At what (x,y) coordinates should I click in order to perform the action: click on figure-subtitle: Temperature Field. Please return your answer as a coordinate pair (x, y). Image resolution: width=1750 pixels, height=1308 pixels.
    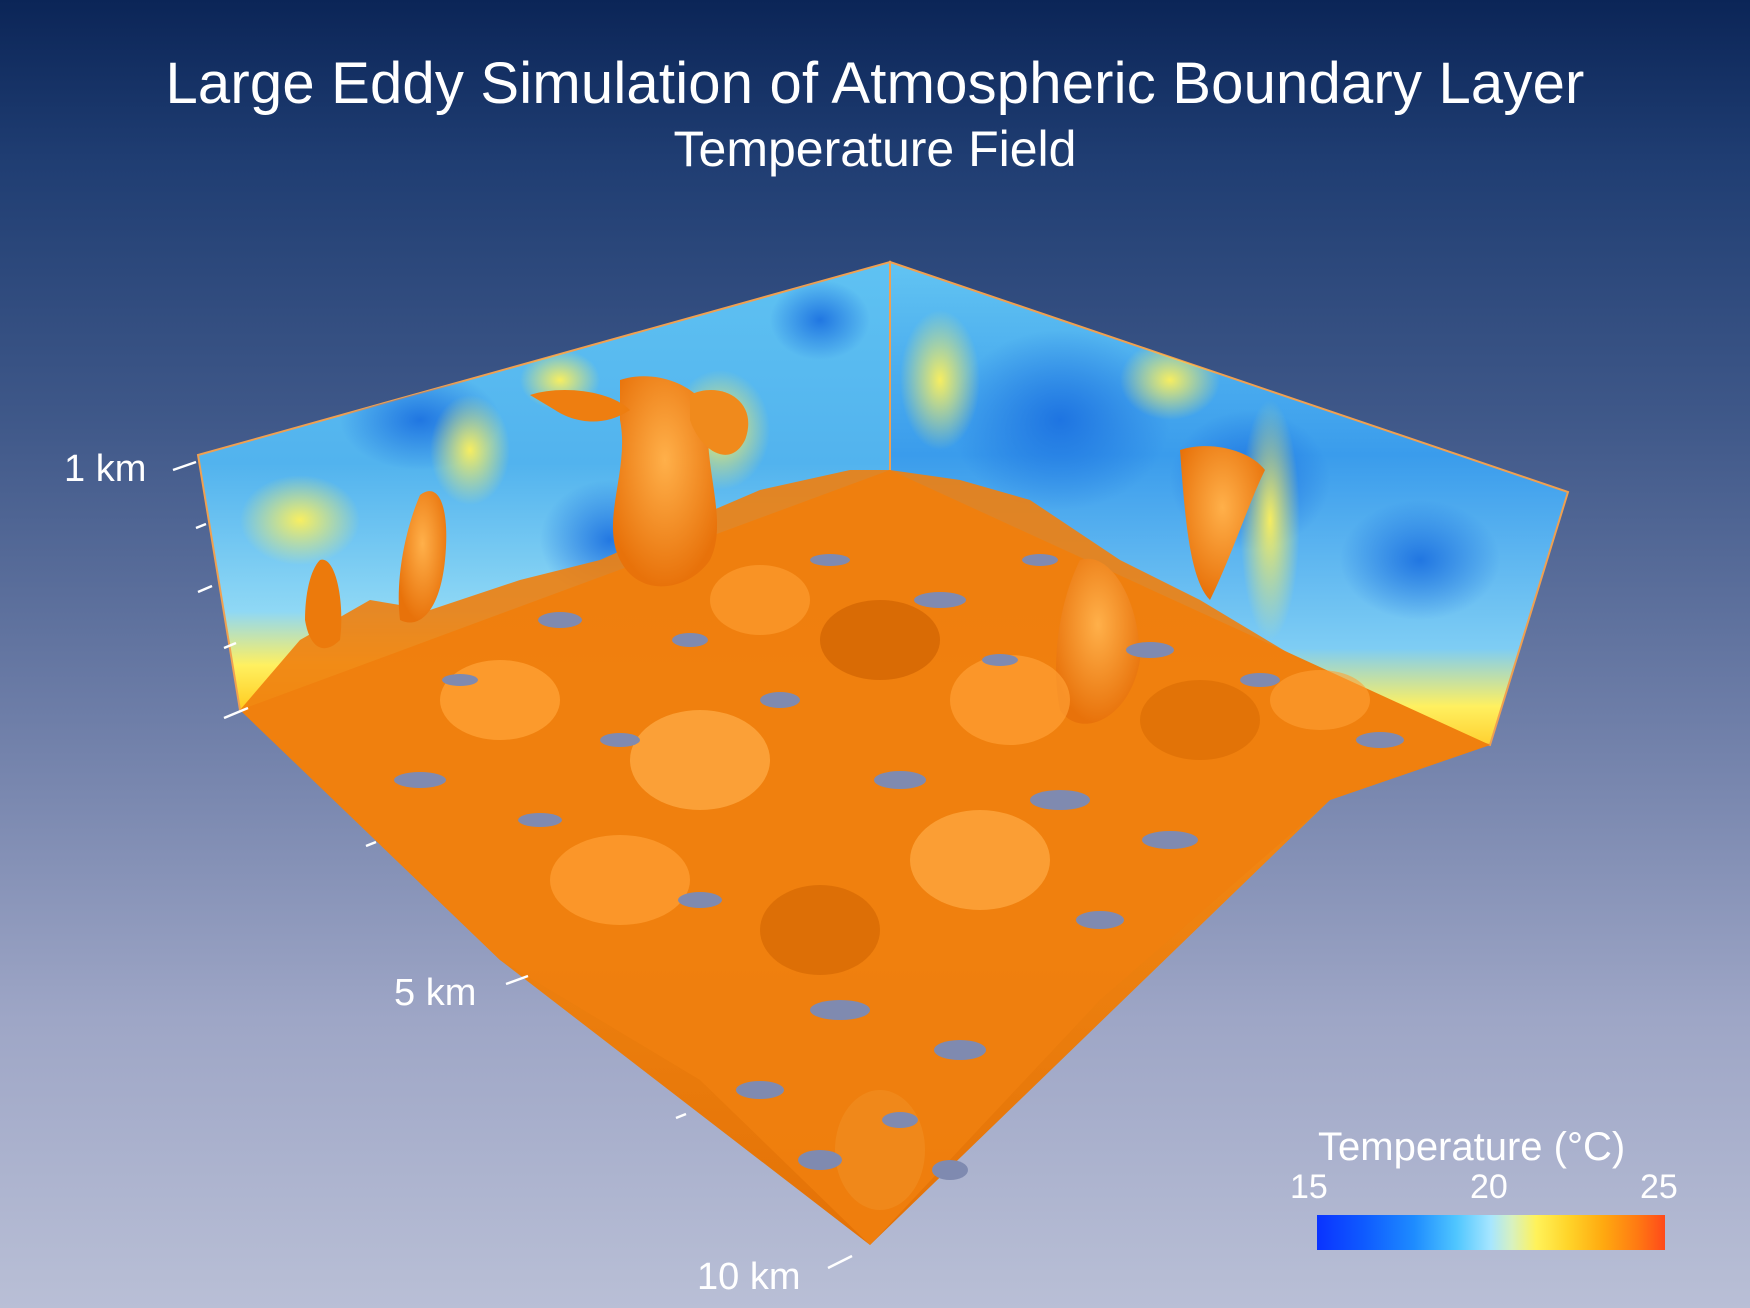
    Looking at the image, I should click on (875, 149).